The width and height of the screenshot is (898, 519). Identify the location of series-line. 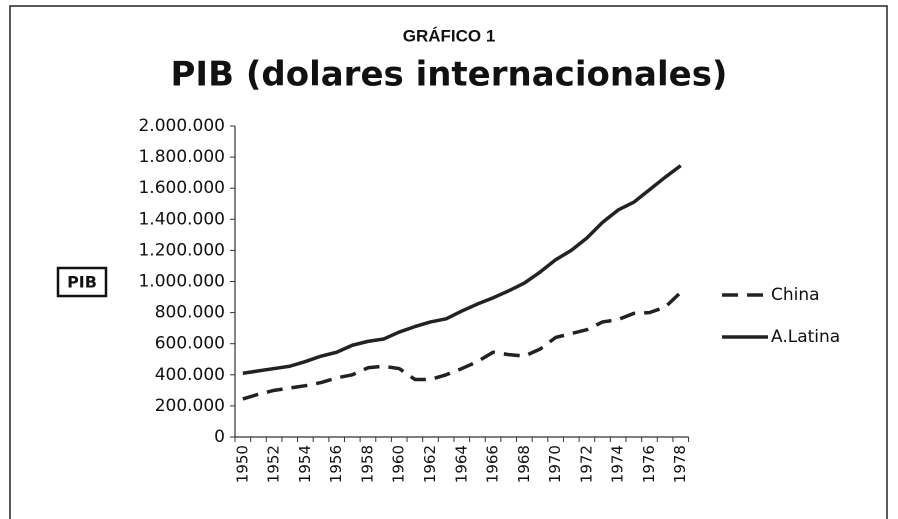
(462, 346).